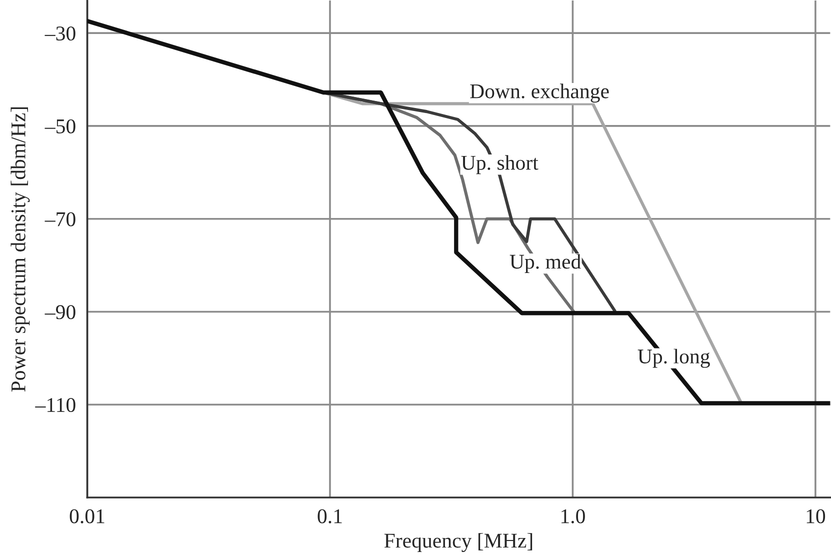 This screenshot has width=831, height=559. Describe the element at coordinates (458, 542) in the screenshot. I see `x-axis-title: Frequency [MHz]` at that location.